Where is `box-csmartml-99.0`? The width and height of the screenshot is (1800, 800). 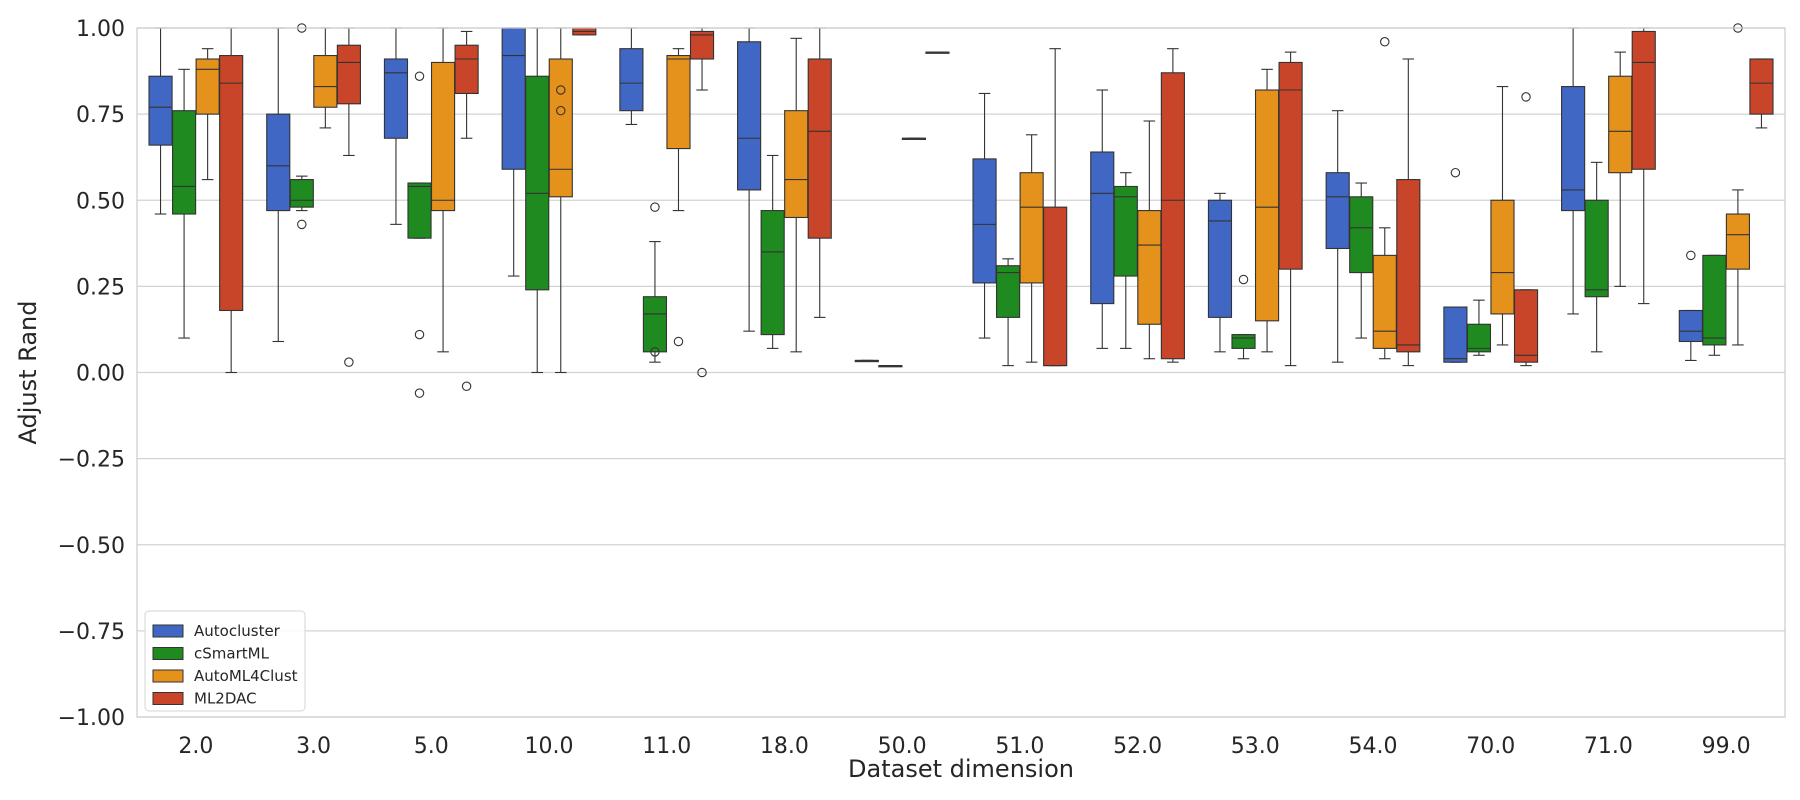
box-csmartml-99.0 is located at coordinates (1714, 305).